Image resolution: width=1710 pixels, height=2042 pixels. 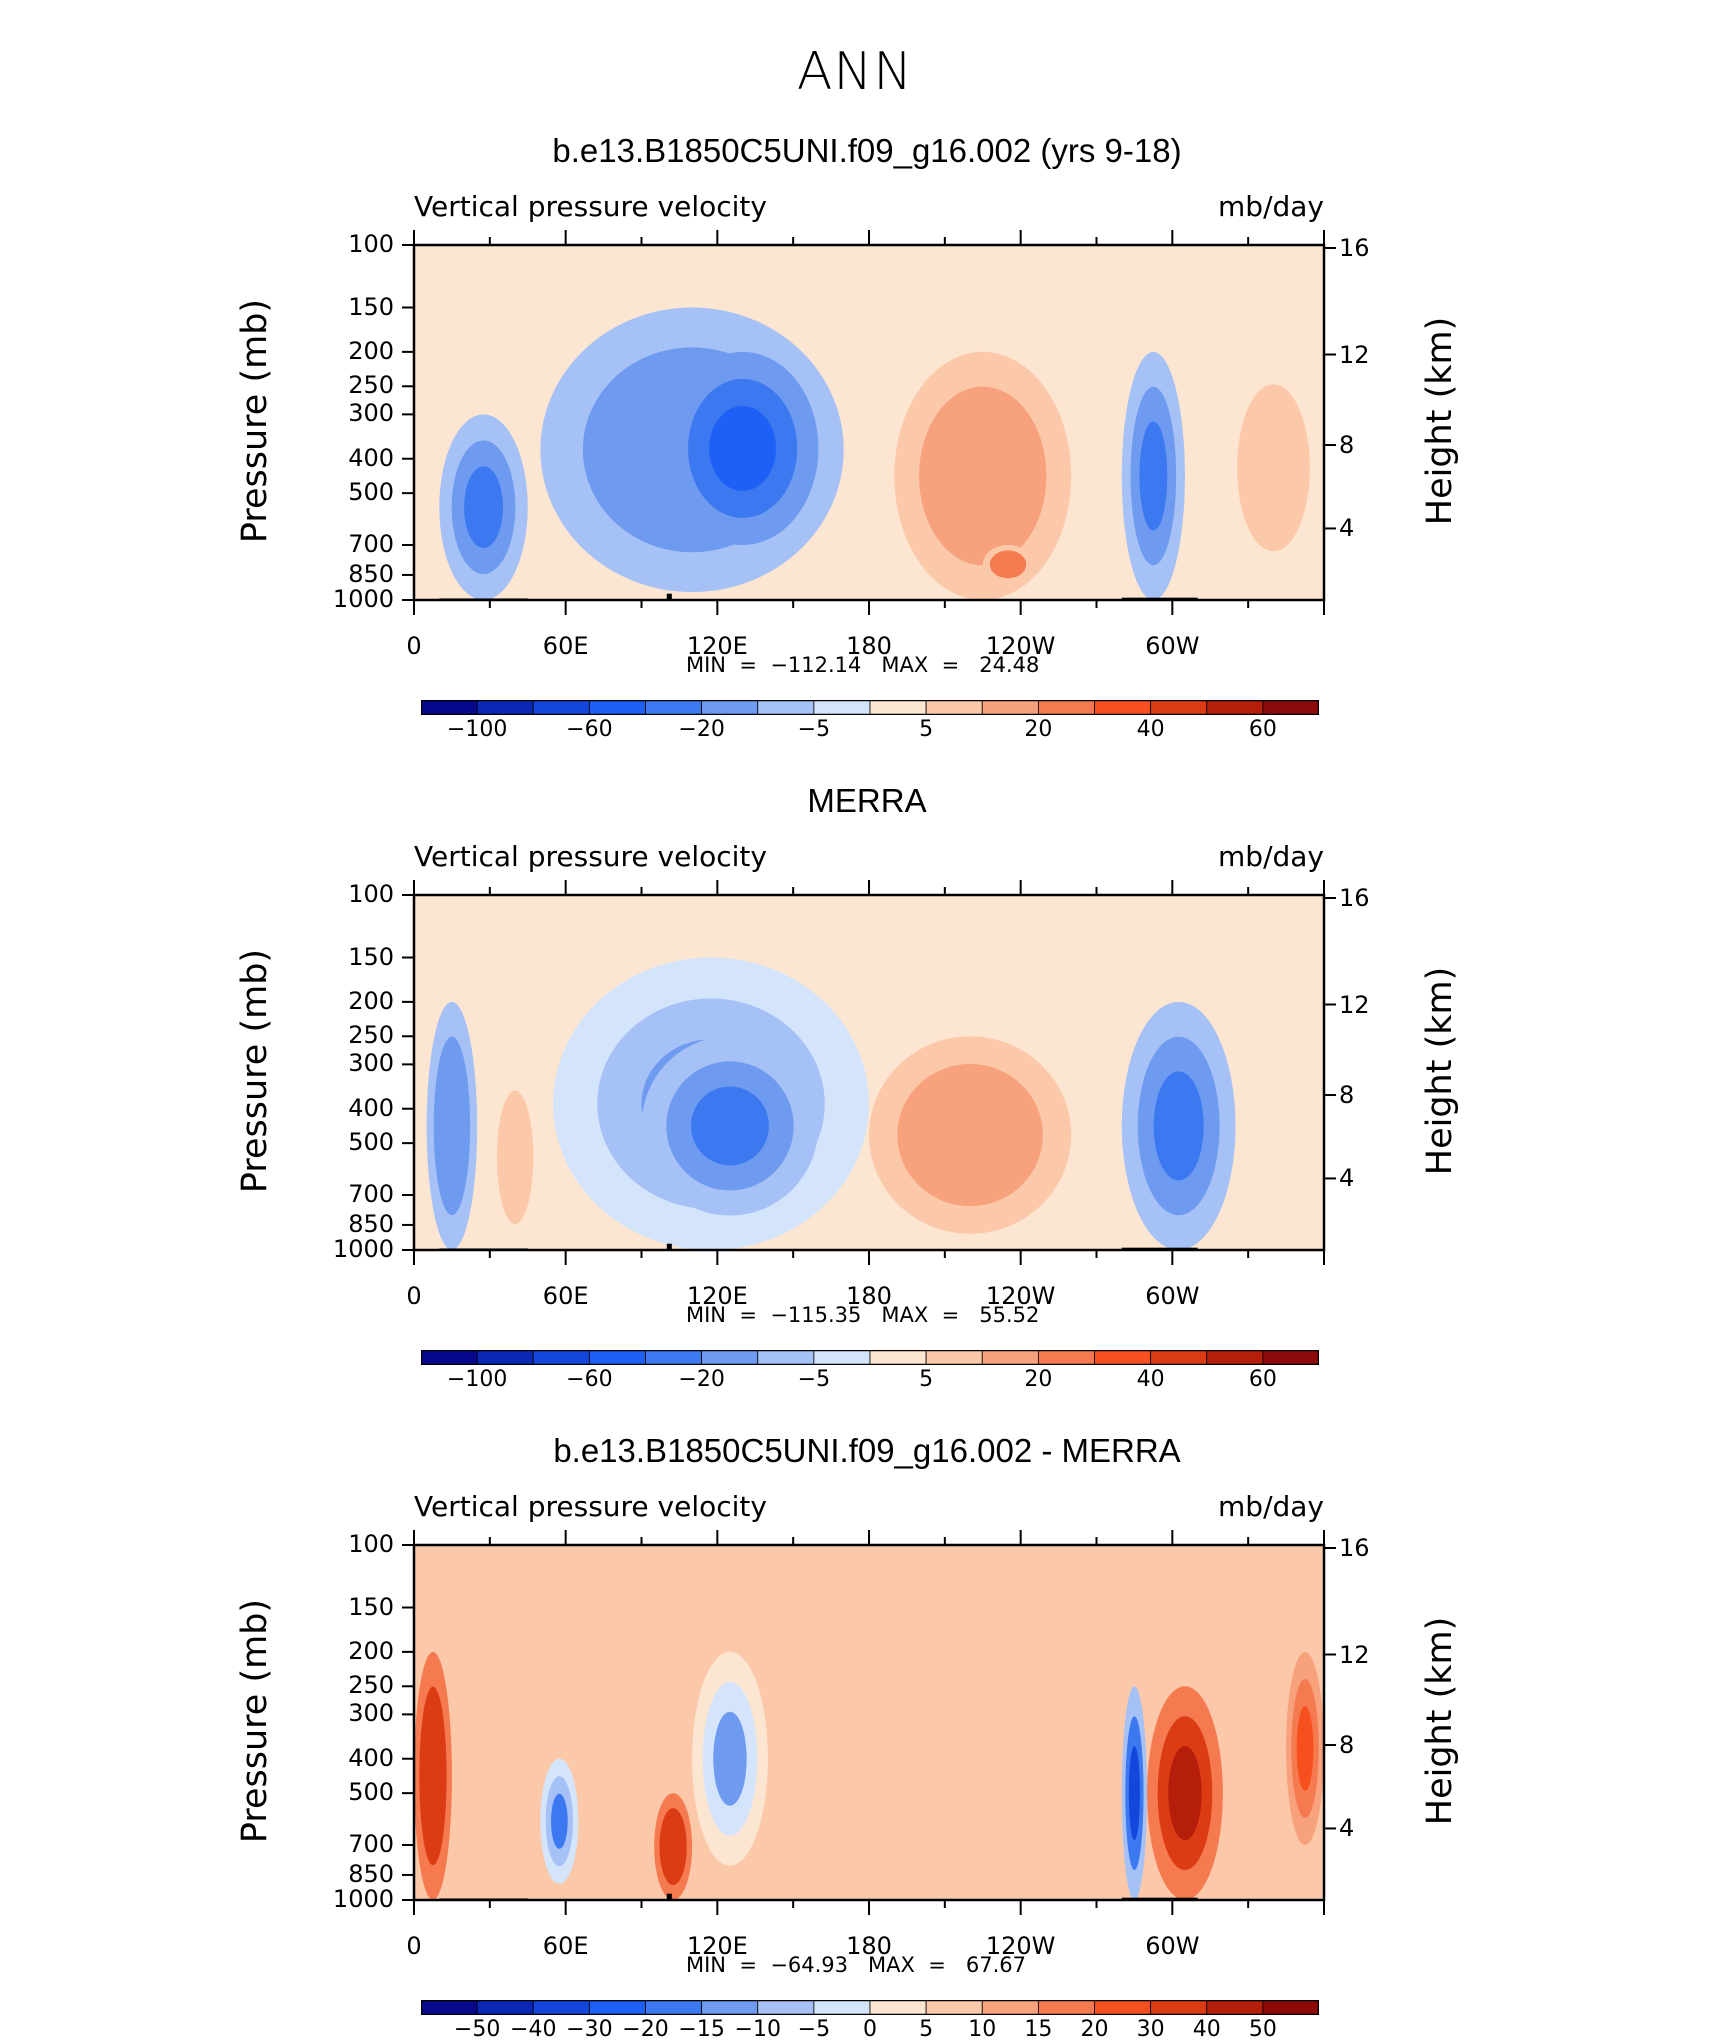 What do you see at coordinates (477, 729) in the screenshot?
I see `colorbar-label: −100` at bounding box center [477, 729].